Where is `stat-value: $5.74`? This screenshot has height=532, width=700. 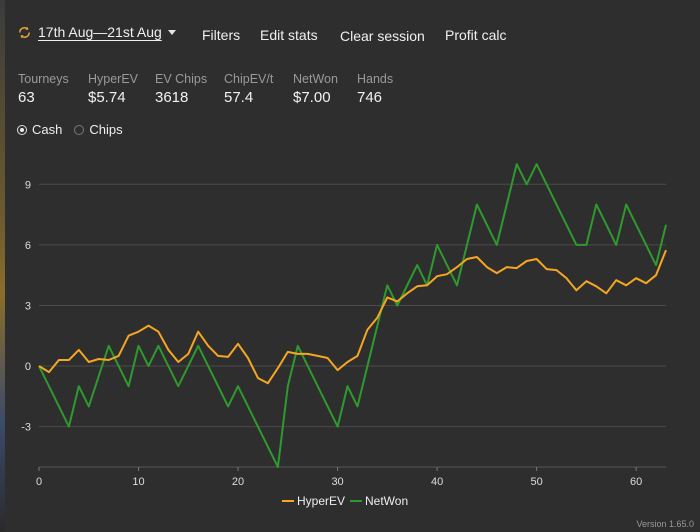 stat-value: $5.74 is located at coordinates (107, 97).